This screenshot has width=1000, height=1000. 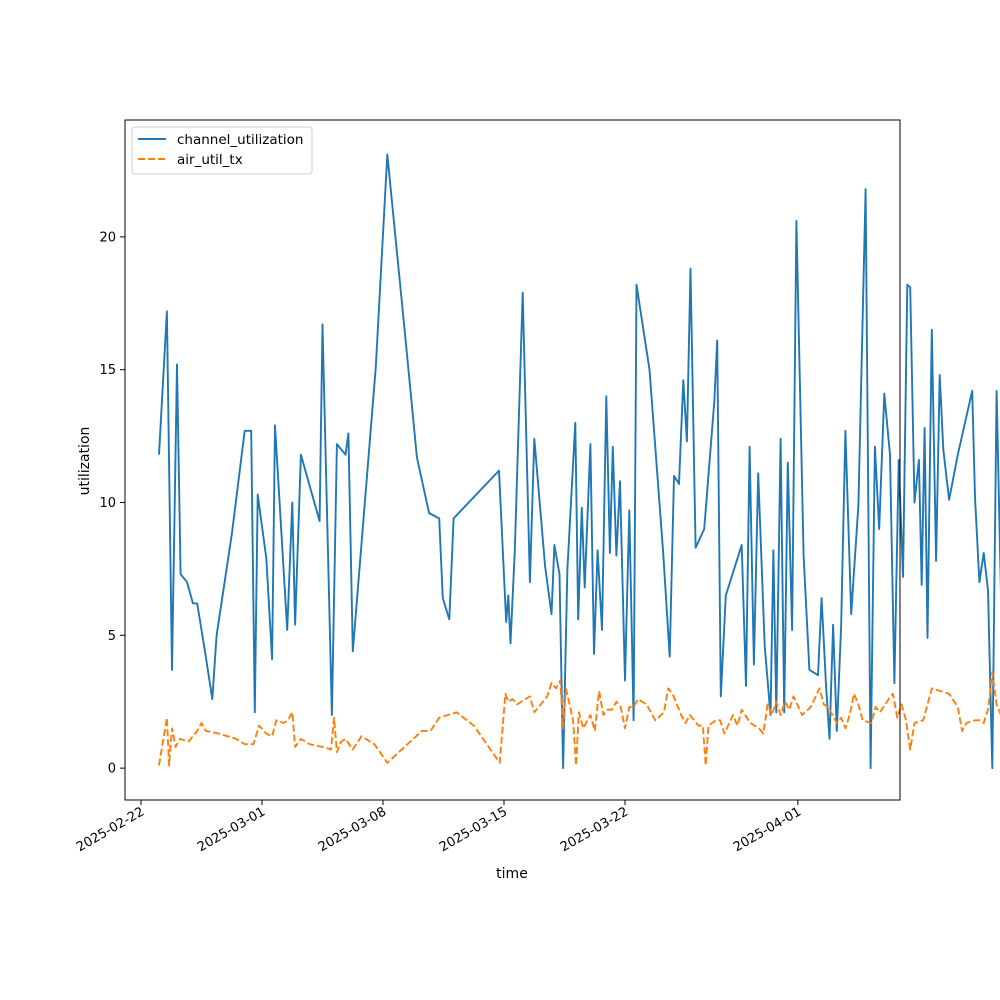 I want to click on legend-frame, so click(x=222, y=150).